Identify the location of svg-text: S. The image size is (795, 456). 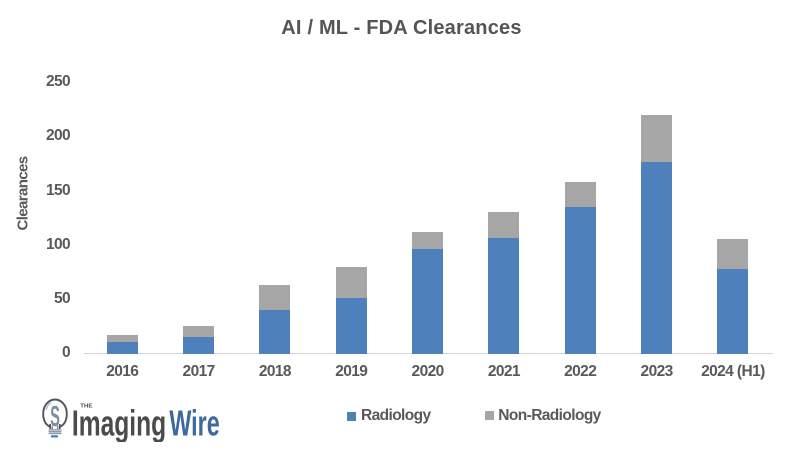
(55, 417).